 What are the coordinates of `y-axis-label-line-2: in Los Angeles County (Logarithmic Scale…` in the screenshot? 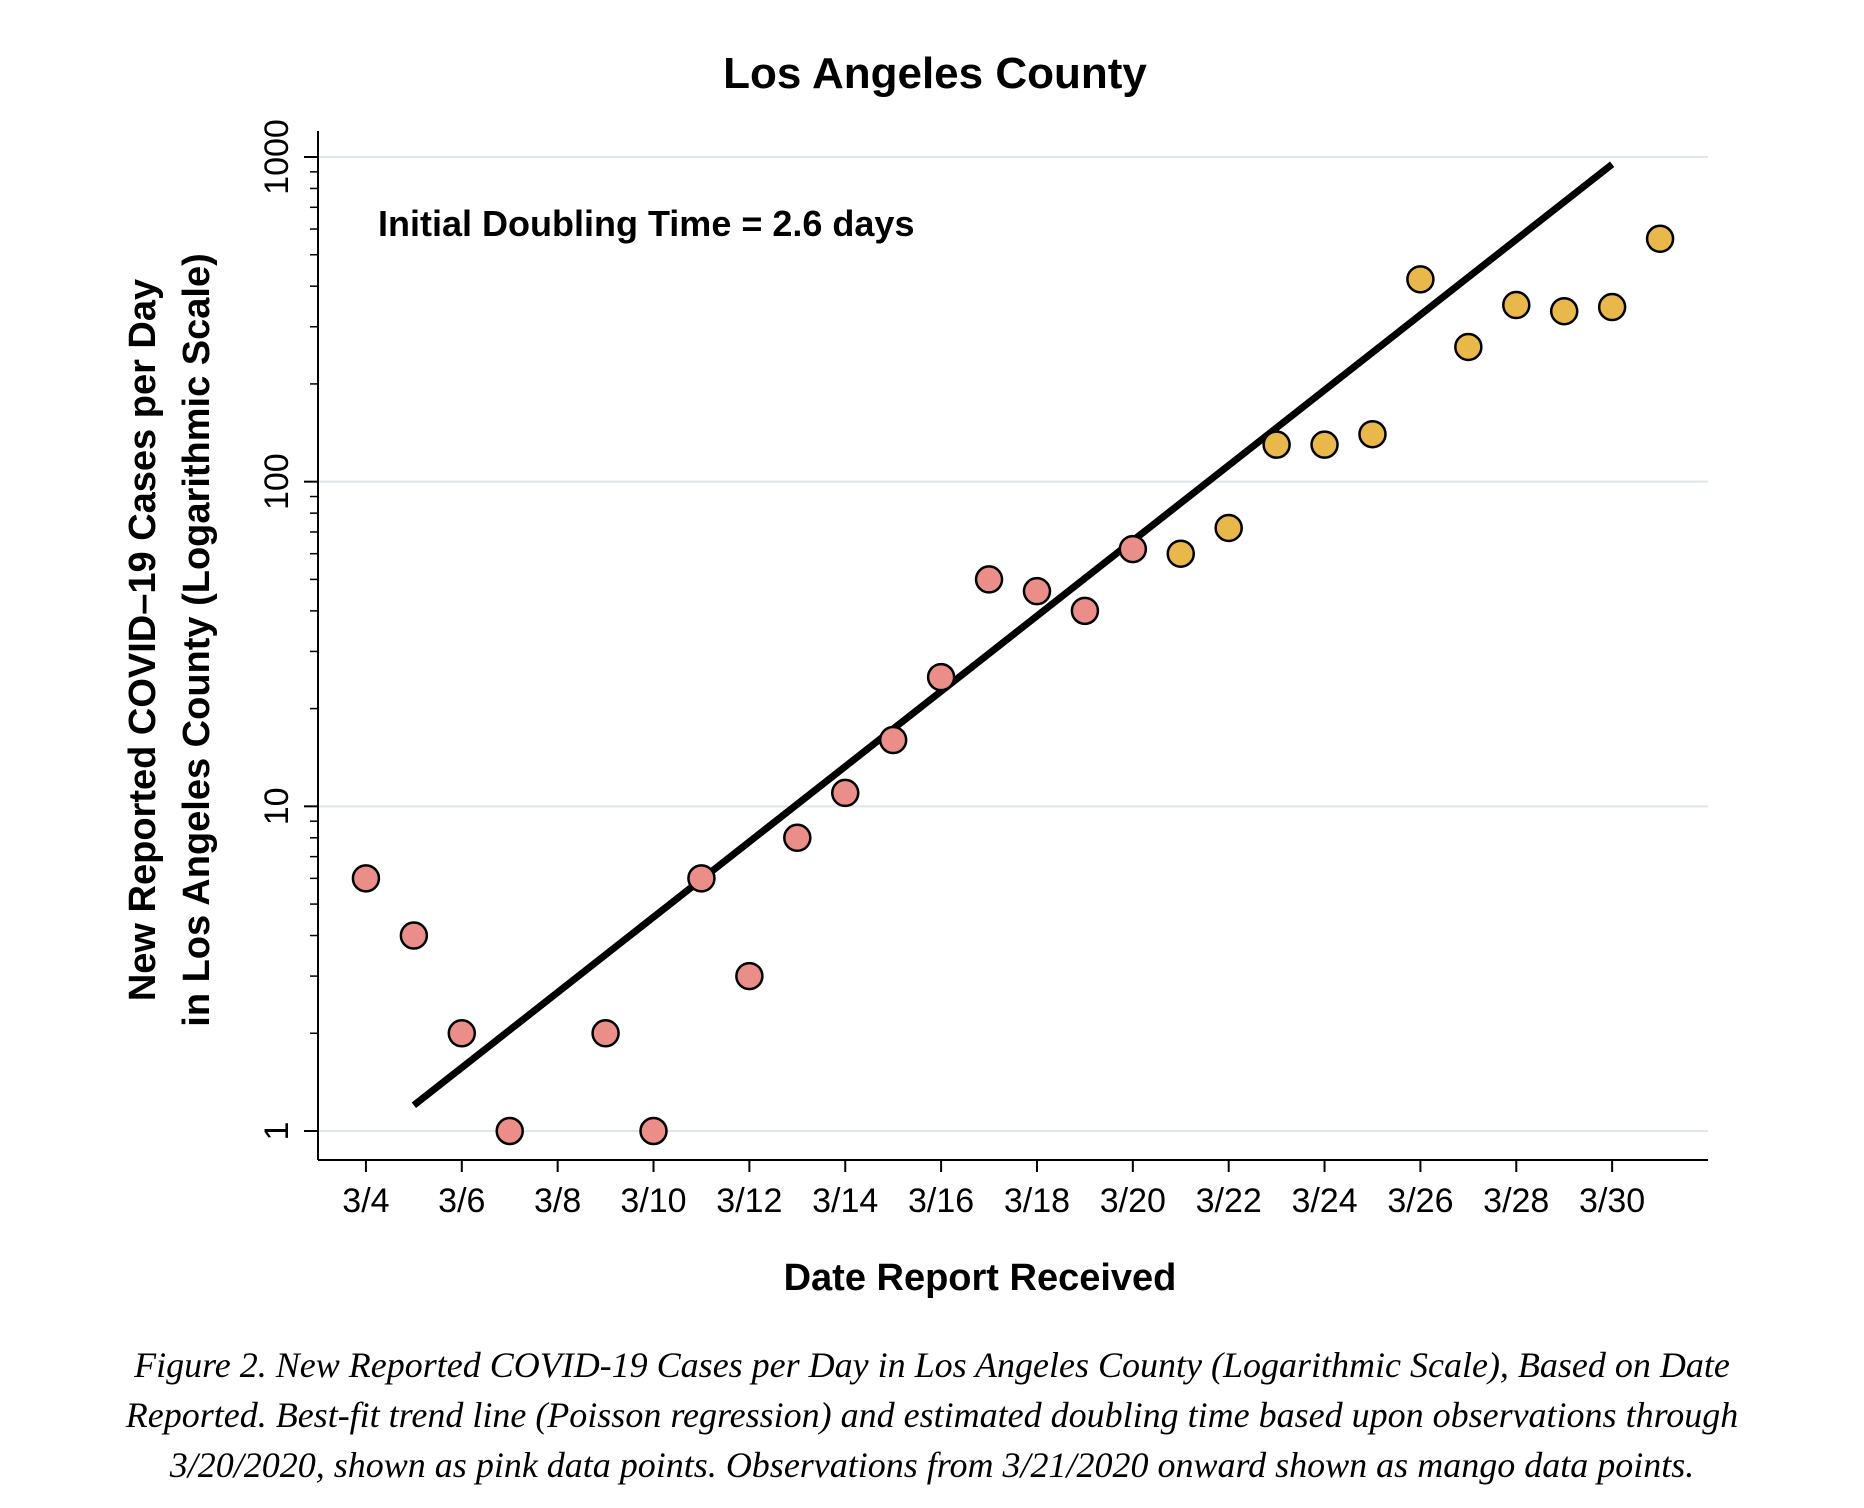 It's located at (197, 639).